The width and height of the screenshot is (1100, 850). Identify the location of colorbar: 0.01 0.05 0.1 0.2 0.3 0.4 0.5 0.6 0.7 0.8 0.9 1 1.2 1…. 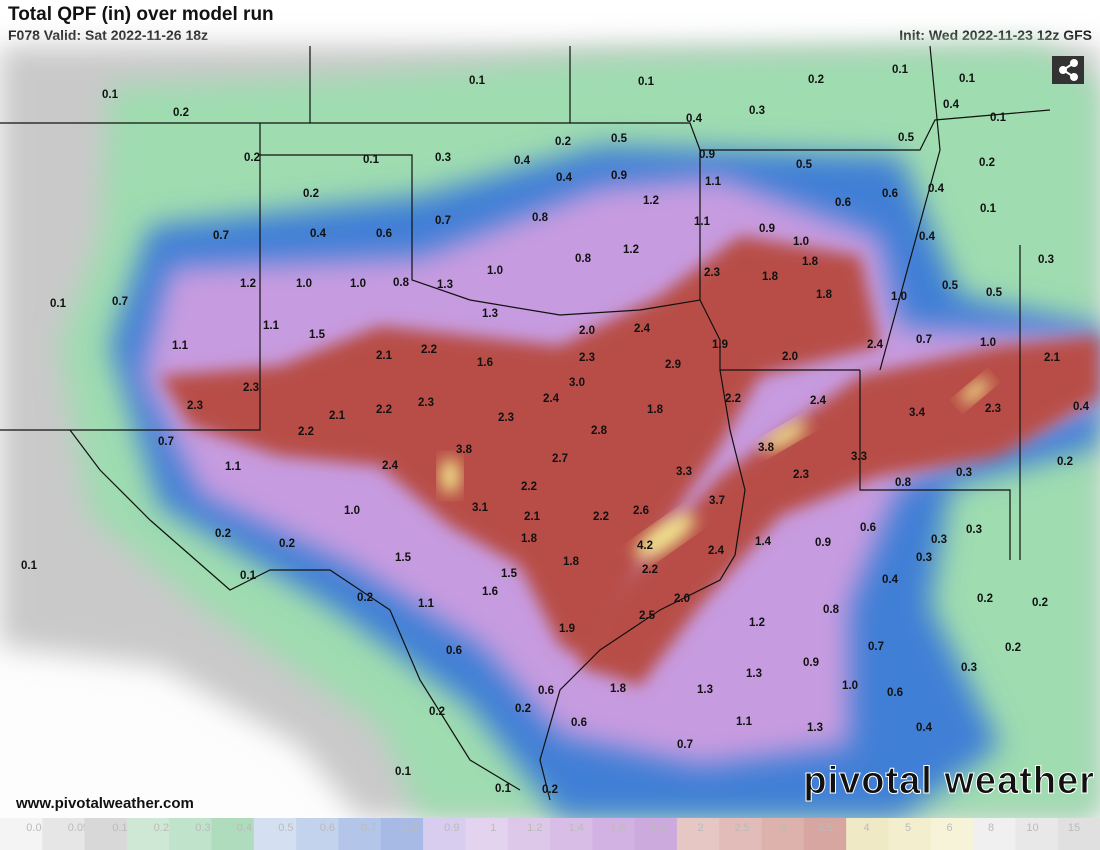
(550, 834).